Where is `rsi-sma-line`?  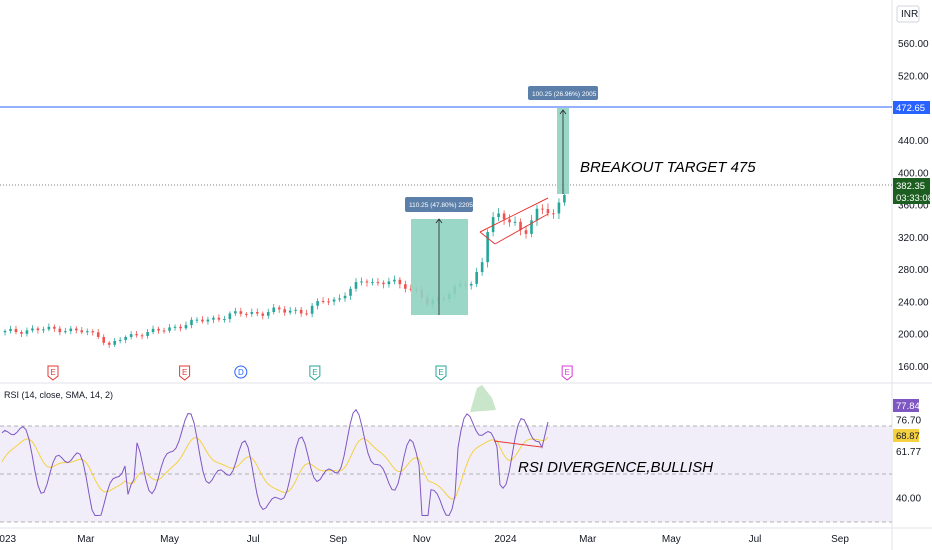 rsi-sma-line is located at coordinates (275, 468).